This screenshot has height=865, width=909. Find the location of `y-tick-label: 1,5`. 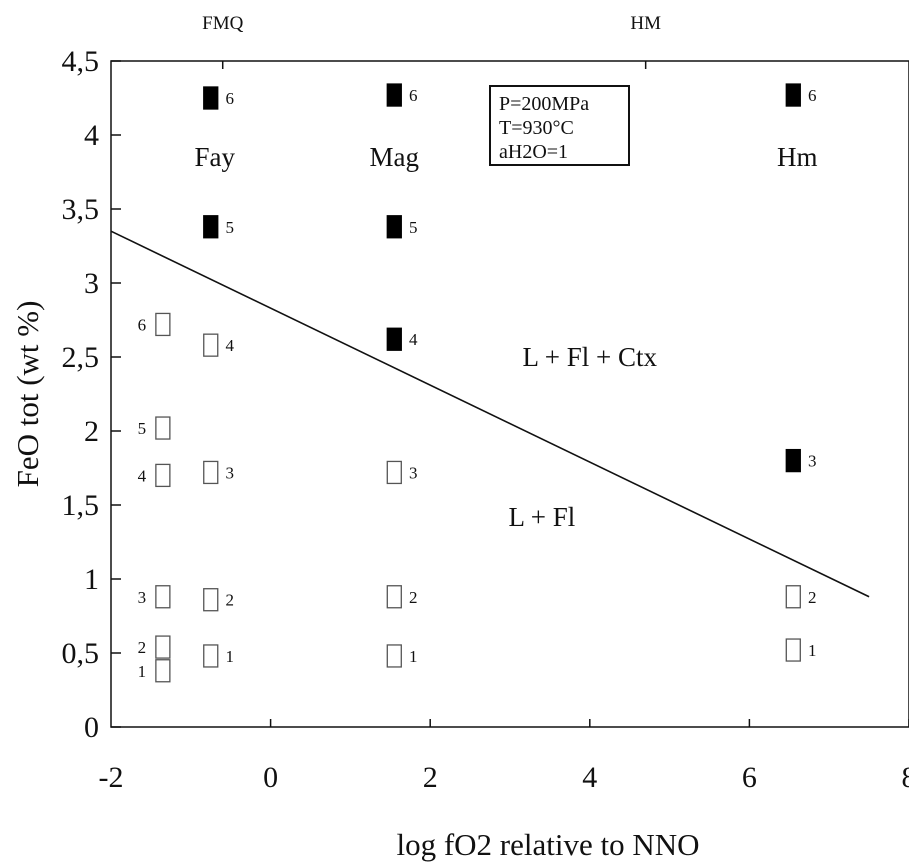

y-tick-label: 1,5 is located at coordinates (81, 505).